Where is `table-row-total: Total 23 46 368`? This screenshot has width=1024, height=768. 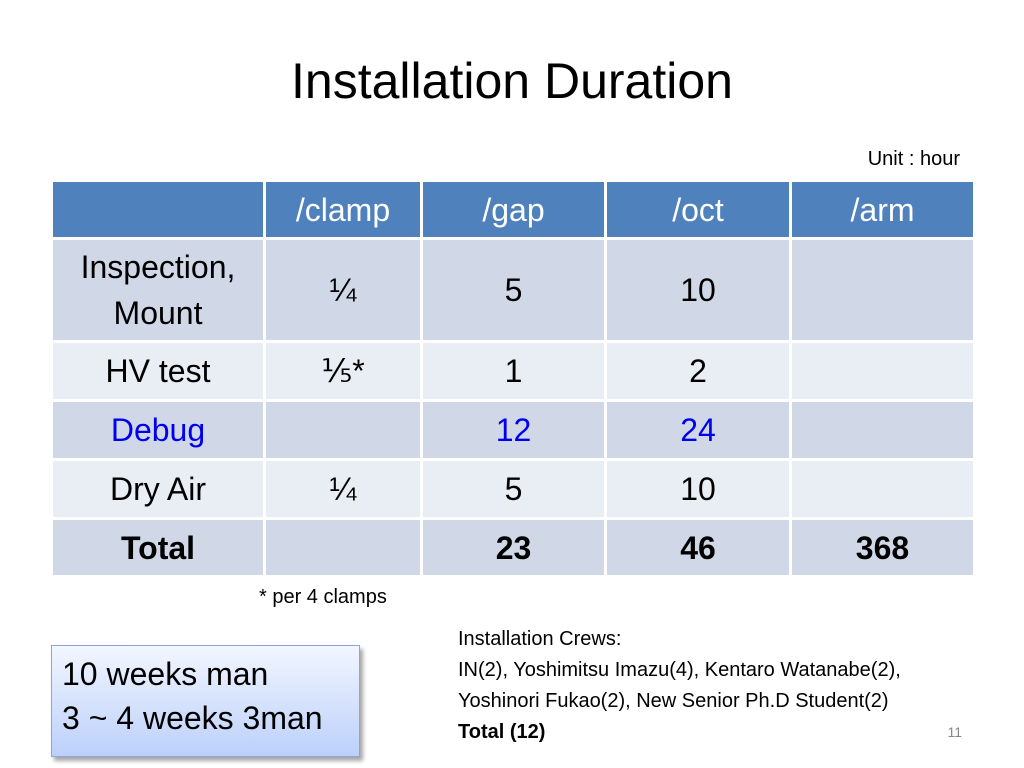 table-row-total: Total 23 46 368 is located at coordinates (513, 547).